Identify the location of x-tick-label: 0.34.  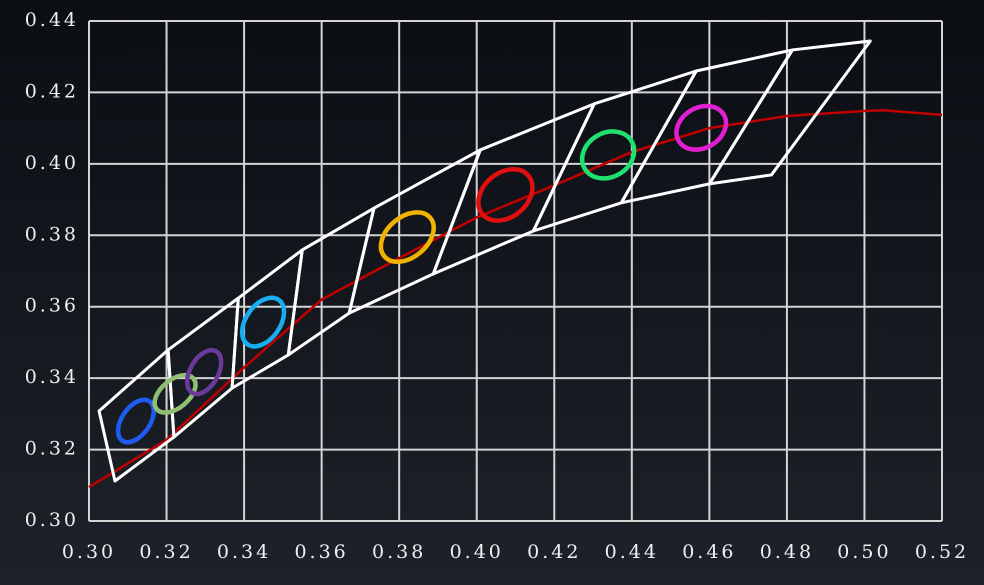
(244, 552).